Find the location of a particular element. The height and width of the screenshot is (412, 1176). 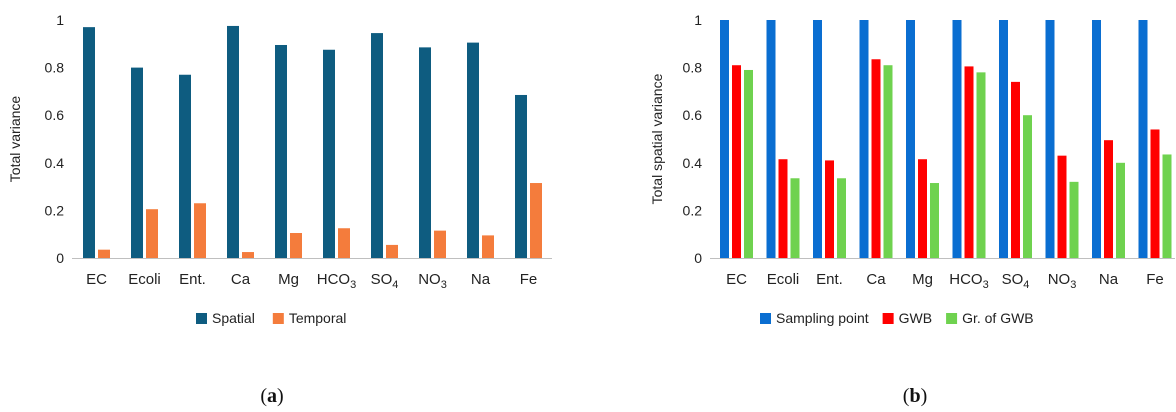

bar-sampling-point-fe is located at coordinates (1143, 139).